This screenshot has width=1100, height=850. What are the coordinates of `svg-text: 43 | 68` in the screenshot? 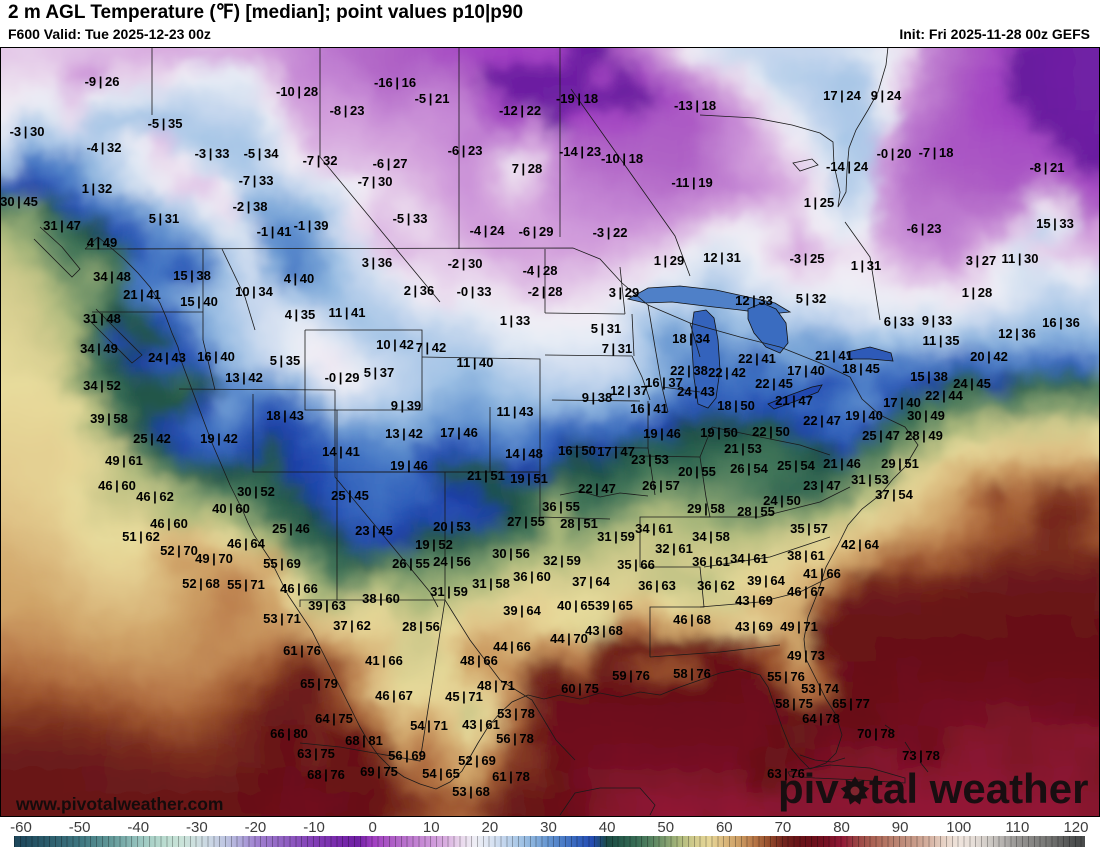 It's located at (604, 630).